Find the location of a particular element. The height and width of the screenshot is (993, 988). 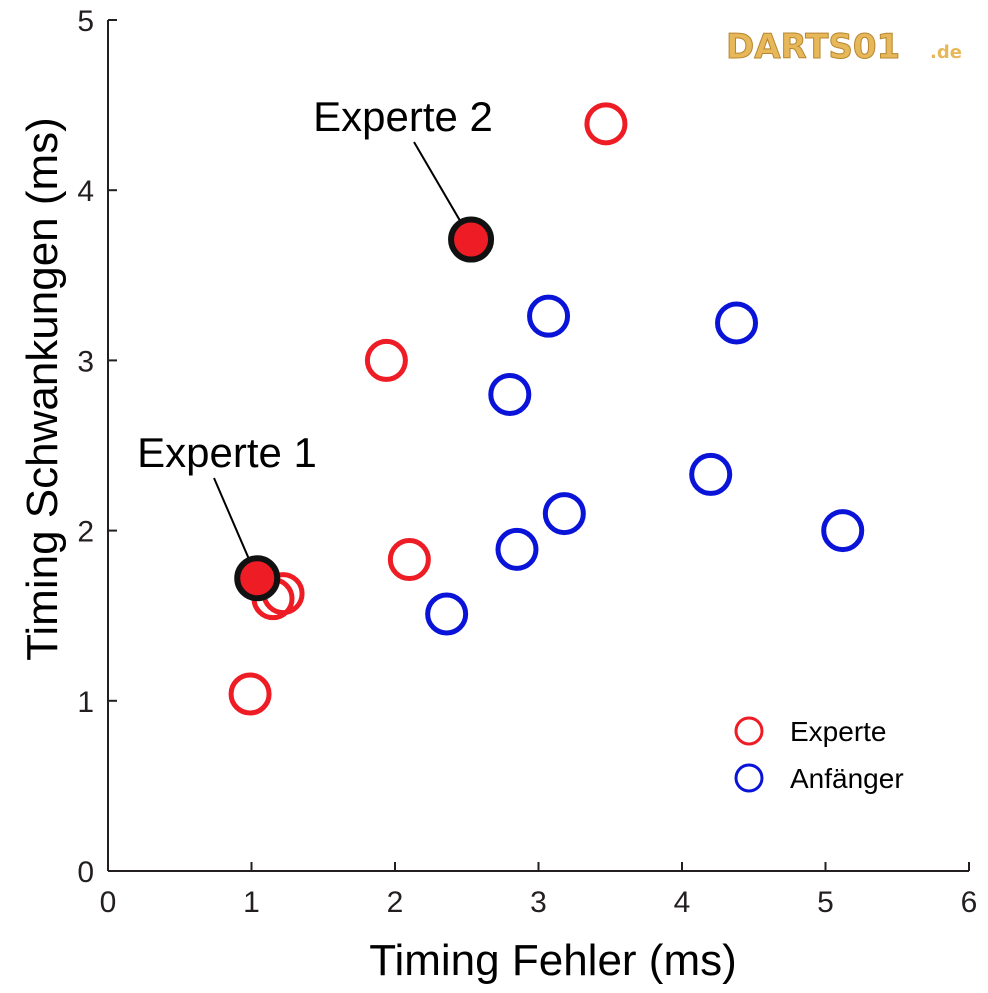

legend-label: Anfänger is located at coordinates (847, 778).